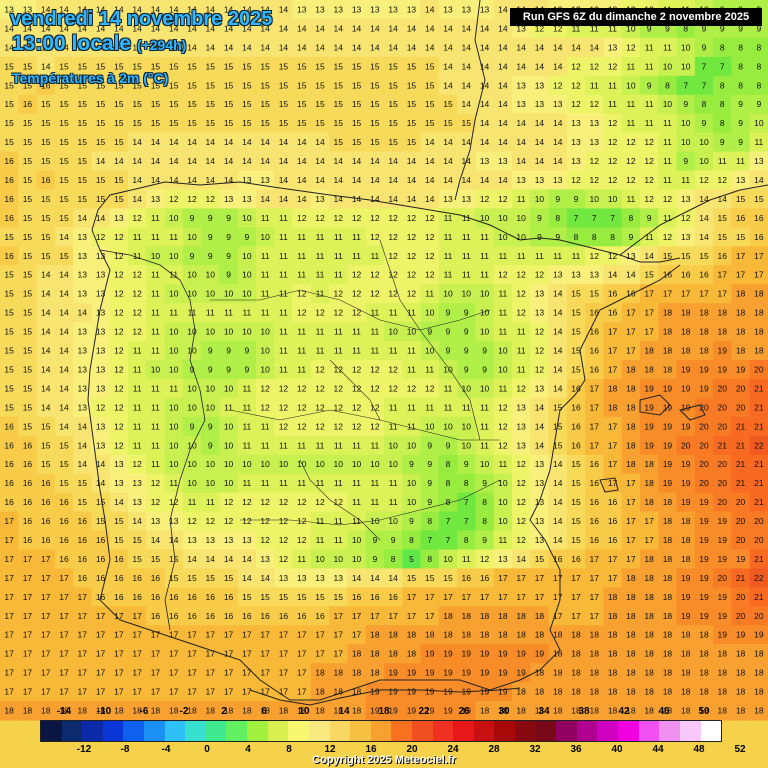  What do you see at coordinates (741, 502) in the screenshot?
I see `temperature-value: 20` at bounding box center [741, 502].